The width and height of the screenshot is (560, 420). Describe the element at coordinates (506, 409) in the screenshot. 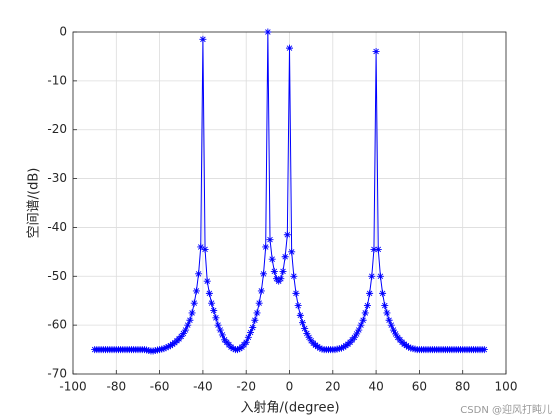

I see `watermark: CSDN @迎风打盹儿` at that location.